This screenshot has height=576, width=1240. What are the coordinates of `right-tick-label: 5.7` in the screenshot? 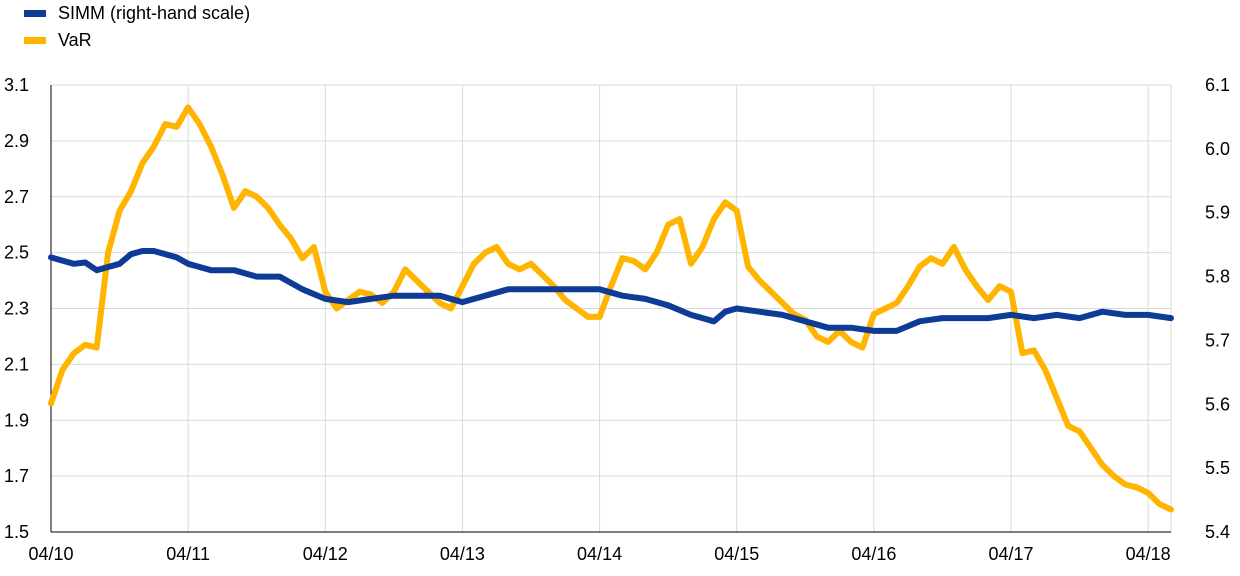 It's located at (1217, 340).